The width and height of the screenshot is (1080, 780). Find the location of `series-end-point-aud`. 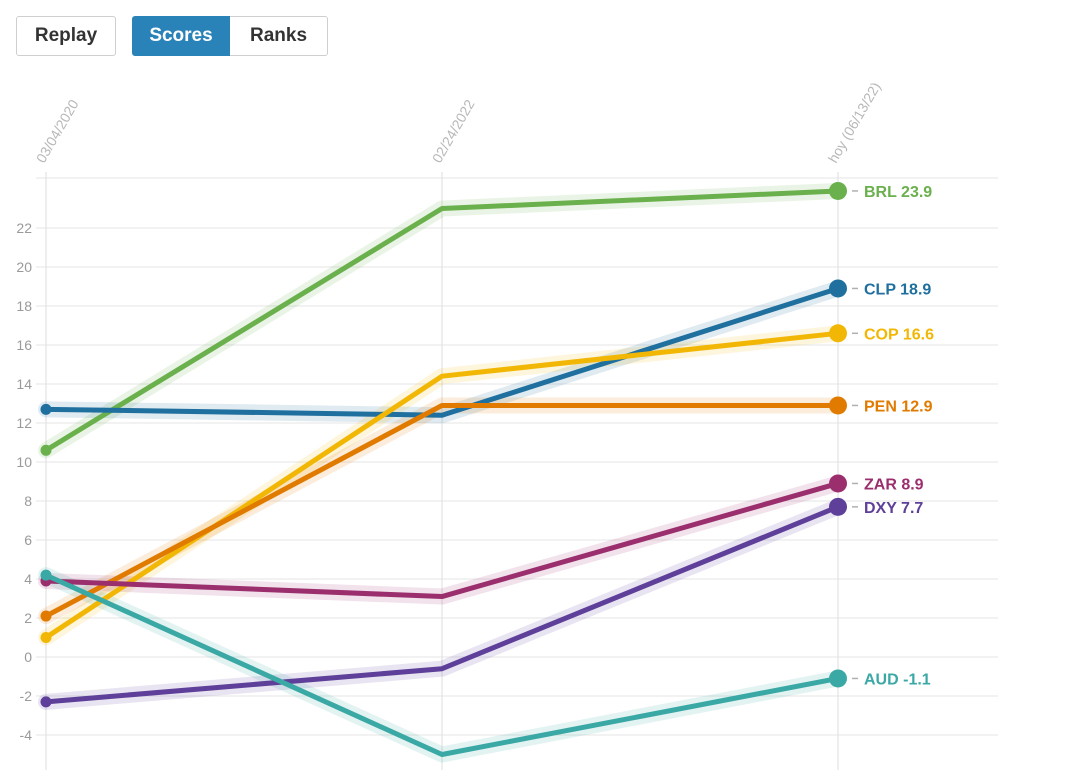

series-end-point-aud is located at coordinates (838, 678).